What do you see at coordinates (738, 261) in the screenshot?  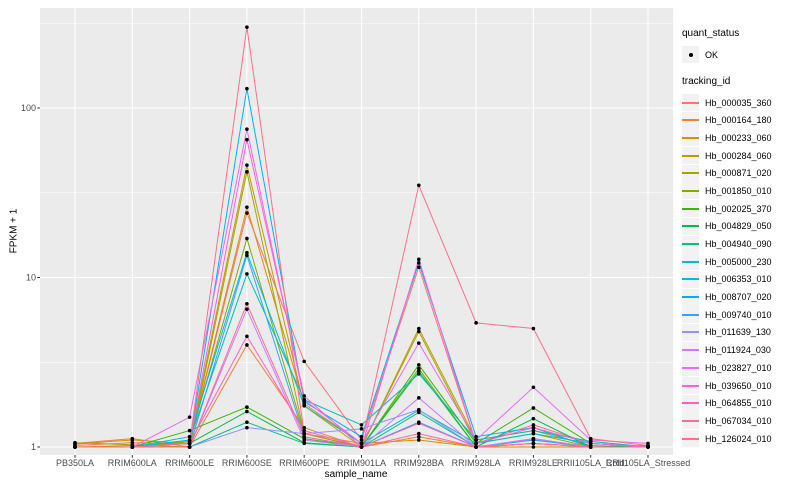 I see `legend-item-label: Hb_005000_230` at bounding box center [738, 261].